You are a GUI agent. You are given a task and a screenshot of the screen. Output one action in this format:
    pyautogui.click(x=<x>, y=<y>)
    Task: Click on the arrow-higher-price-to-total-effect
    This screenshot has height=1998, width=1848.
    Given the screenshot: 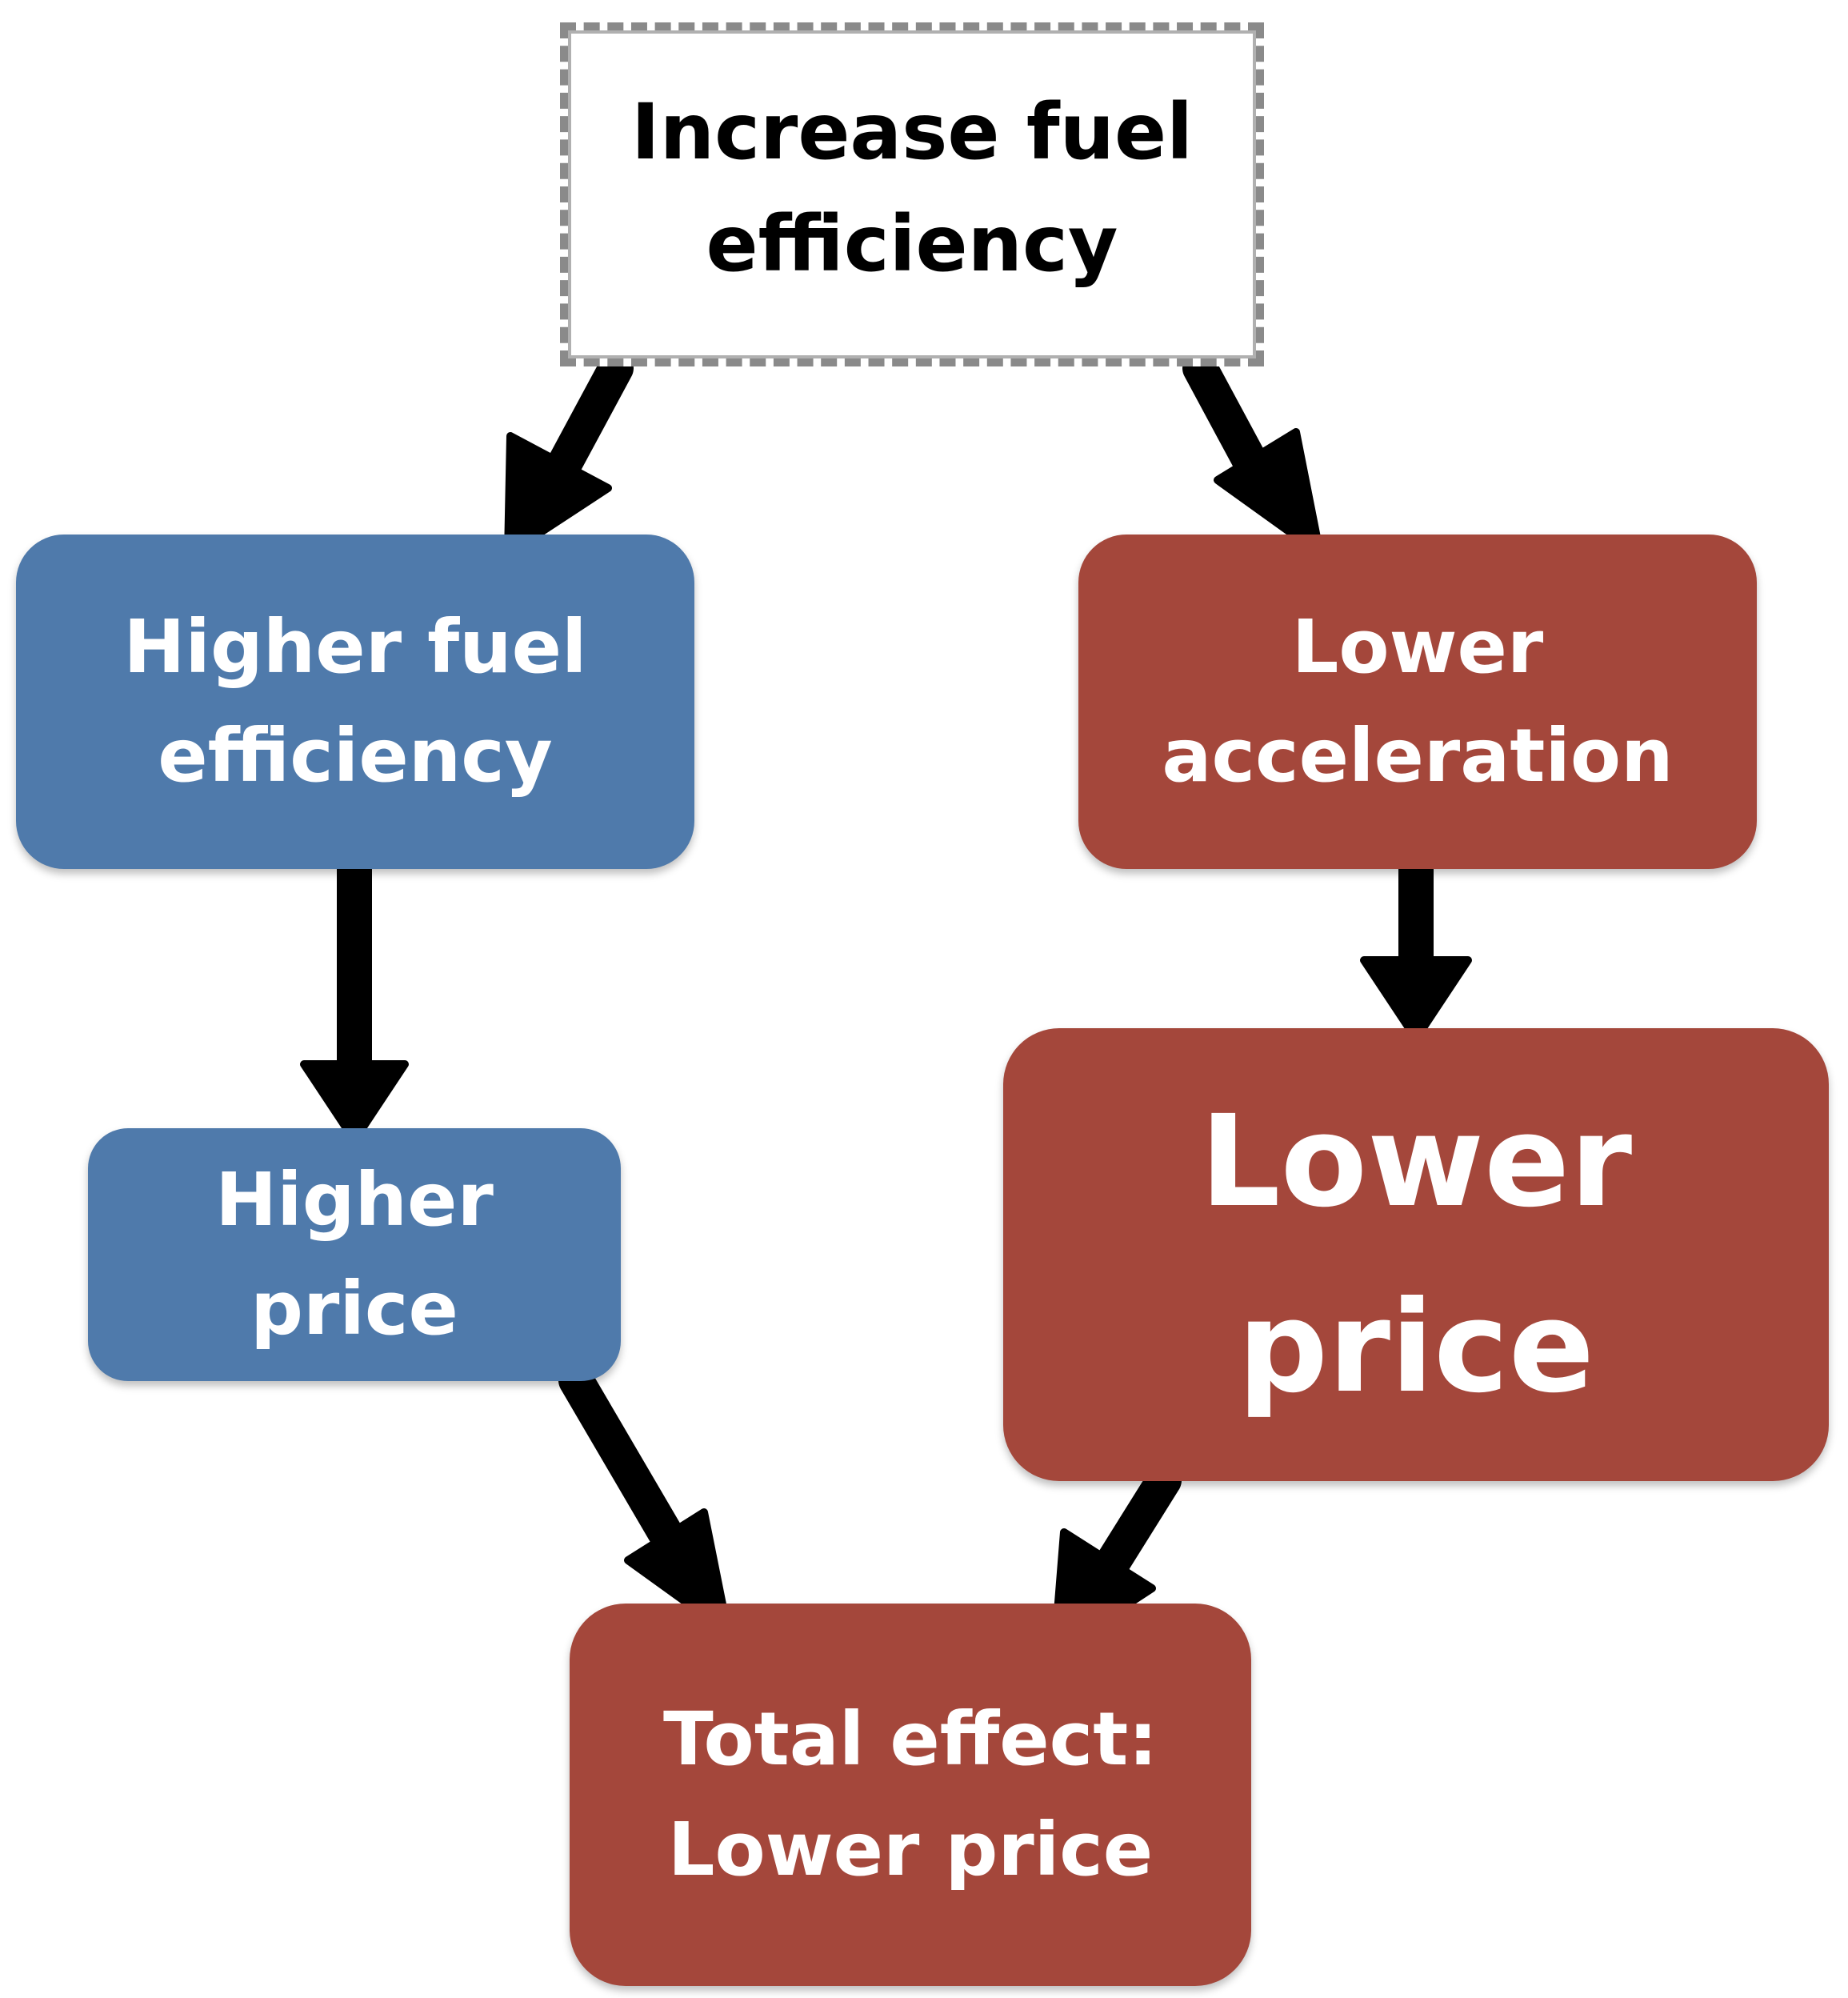 What is the action you would take?
    pyautogui.click(x=645, y=1500)
    